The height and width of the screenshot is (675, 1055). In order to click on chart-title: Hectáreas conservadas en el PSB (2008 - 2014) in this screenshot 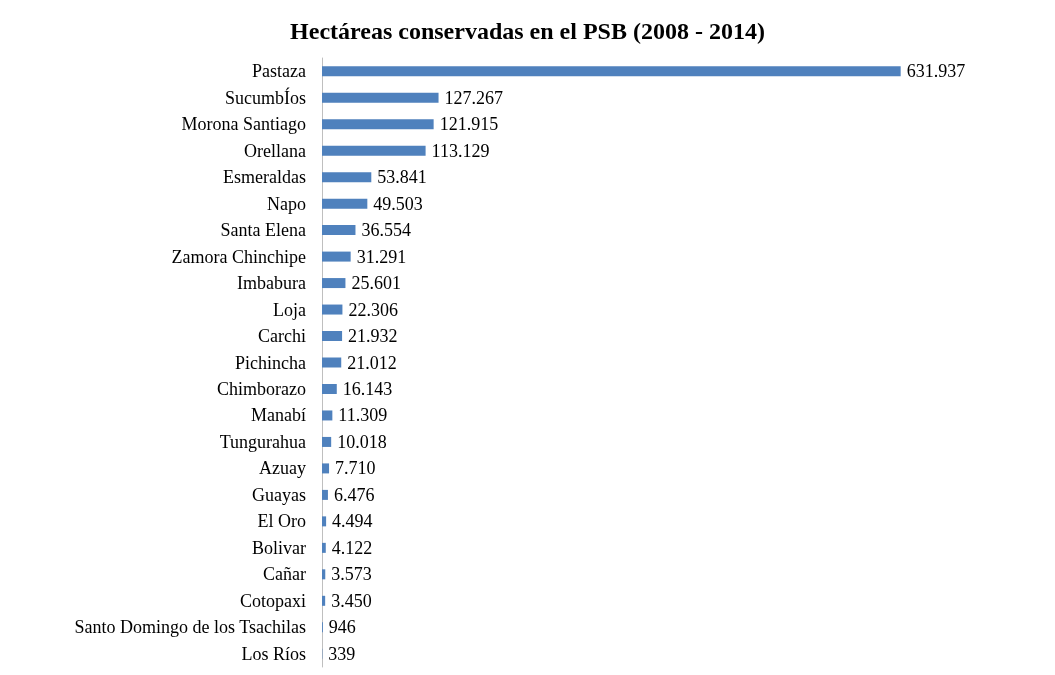, I will do `click(527, 31)`.